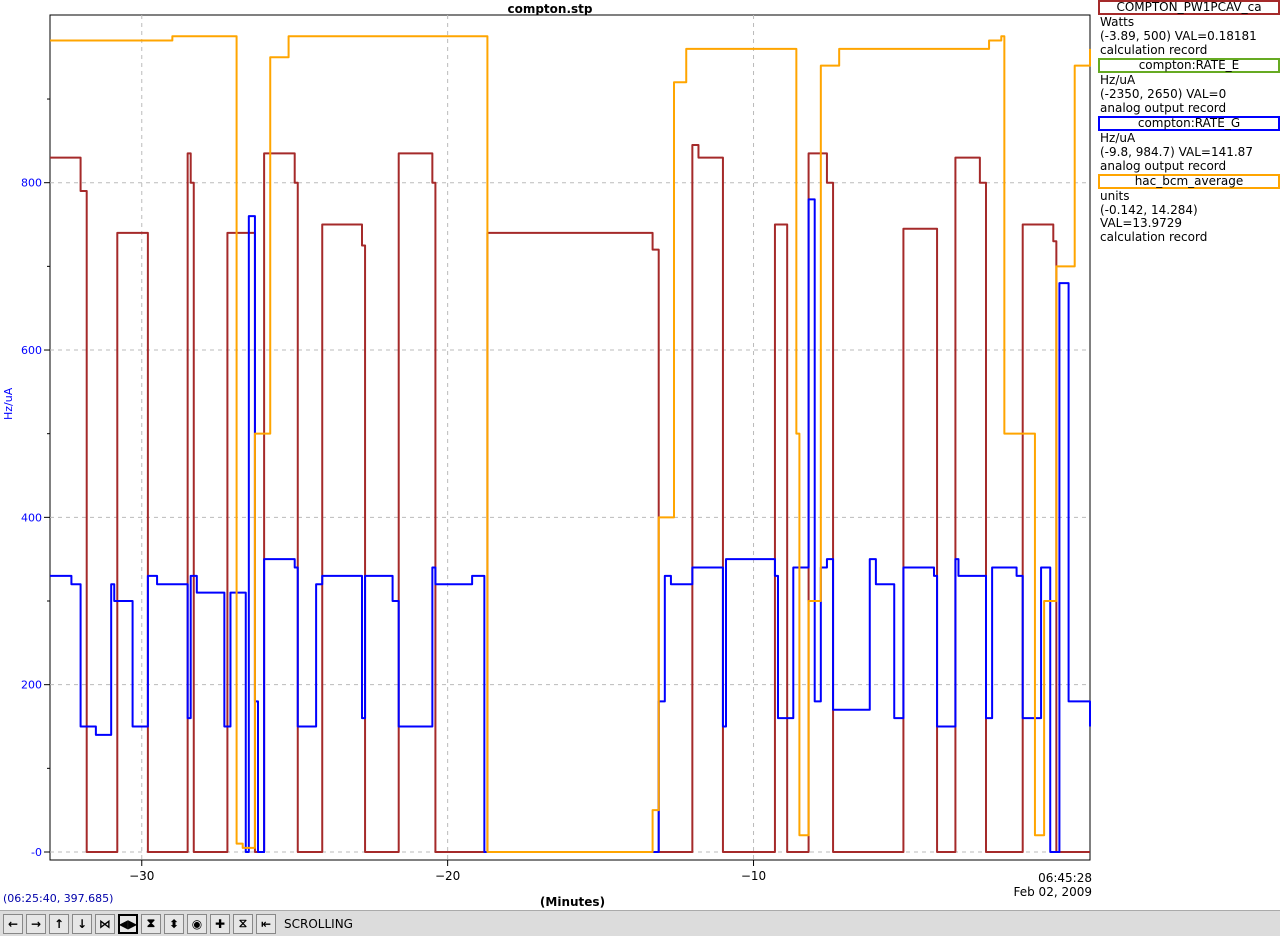 Image resolution: width=1280 pixels, height=936 pixels. I want to click on x-tick-label: −20, so click(447, 876).